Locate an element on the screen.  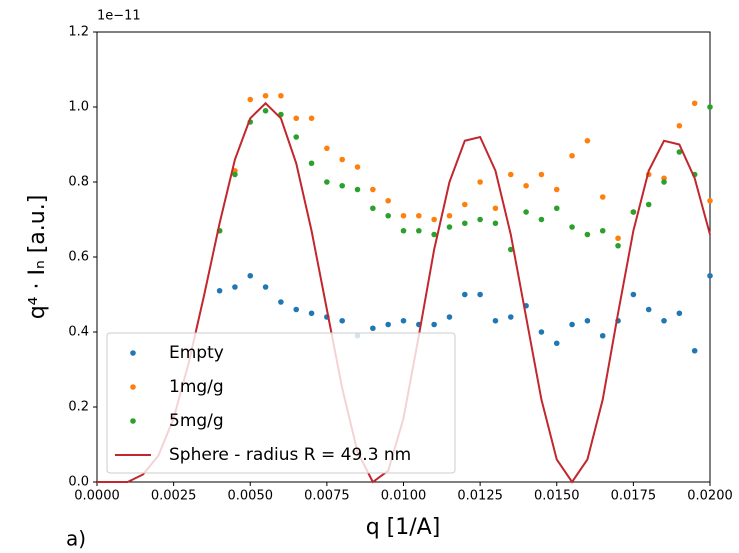
y-tick-label: 0.2 is located at coordinates (78, 407).